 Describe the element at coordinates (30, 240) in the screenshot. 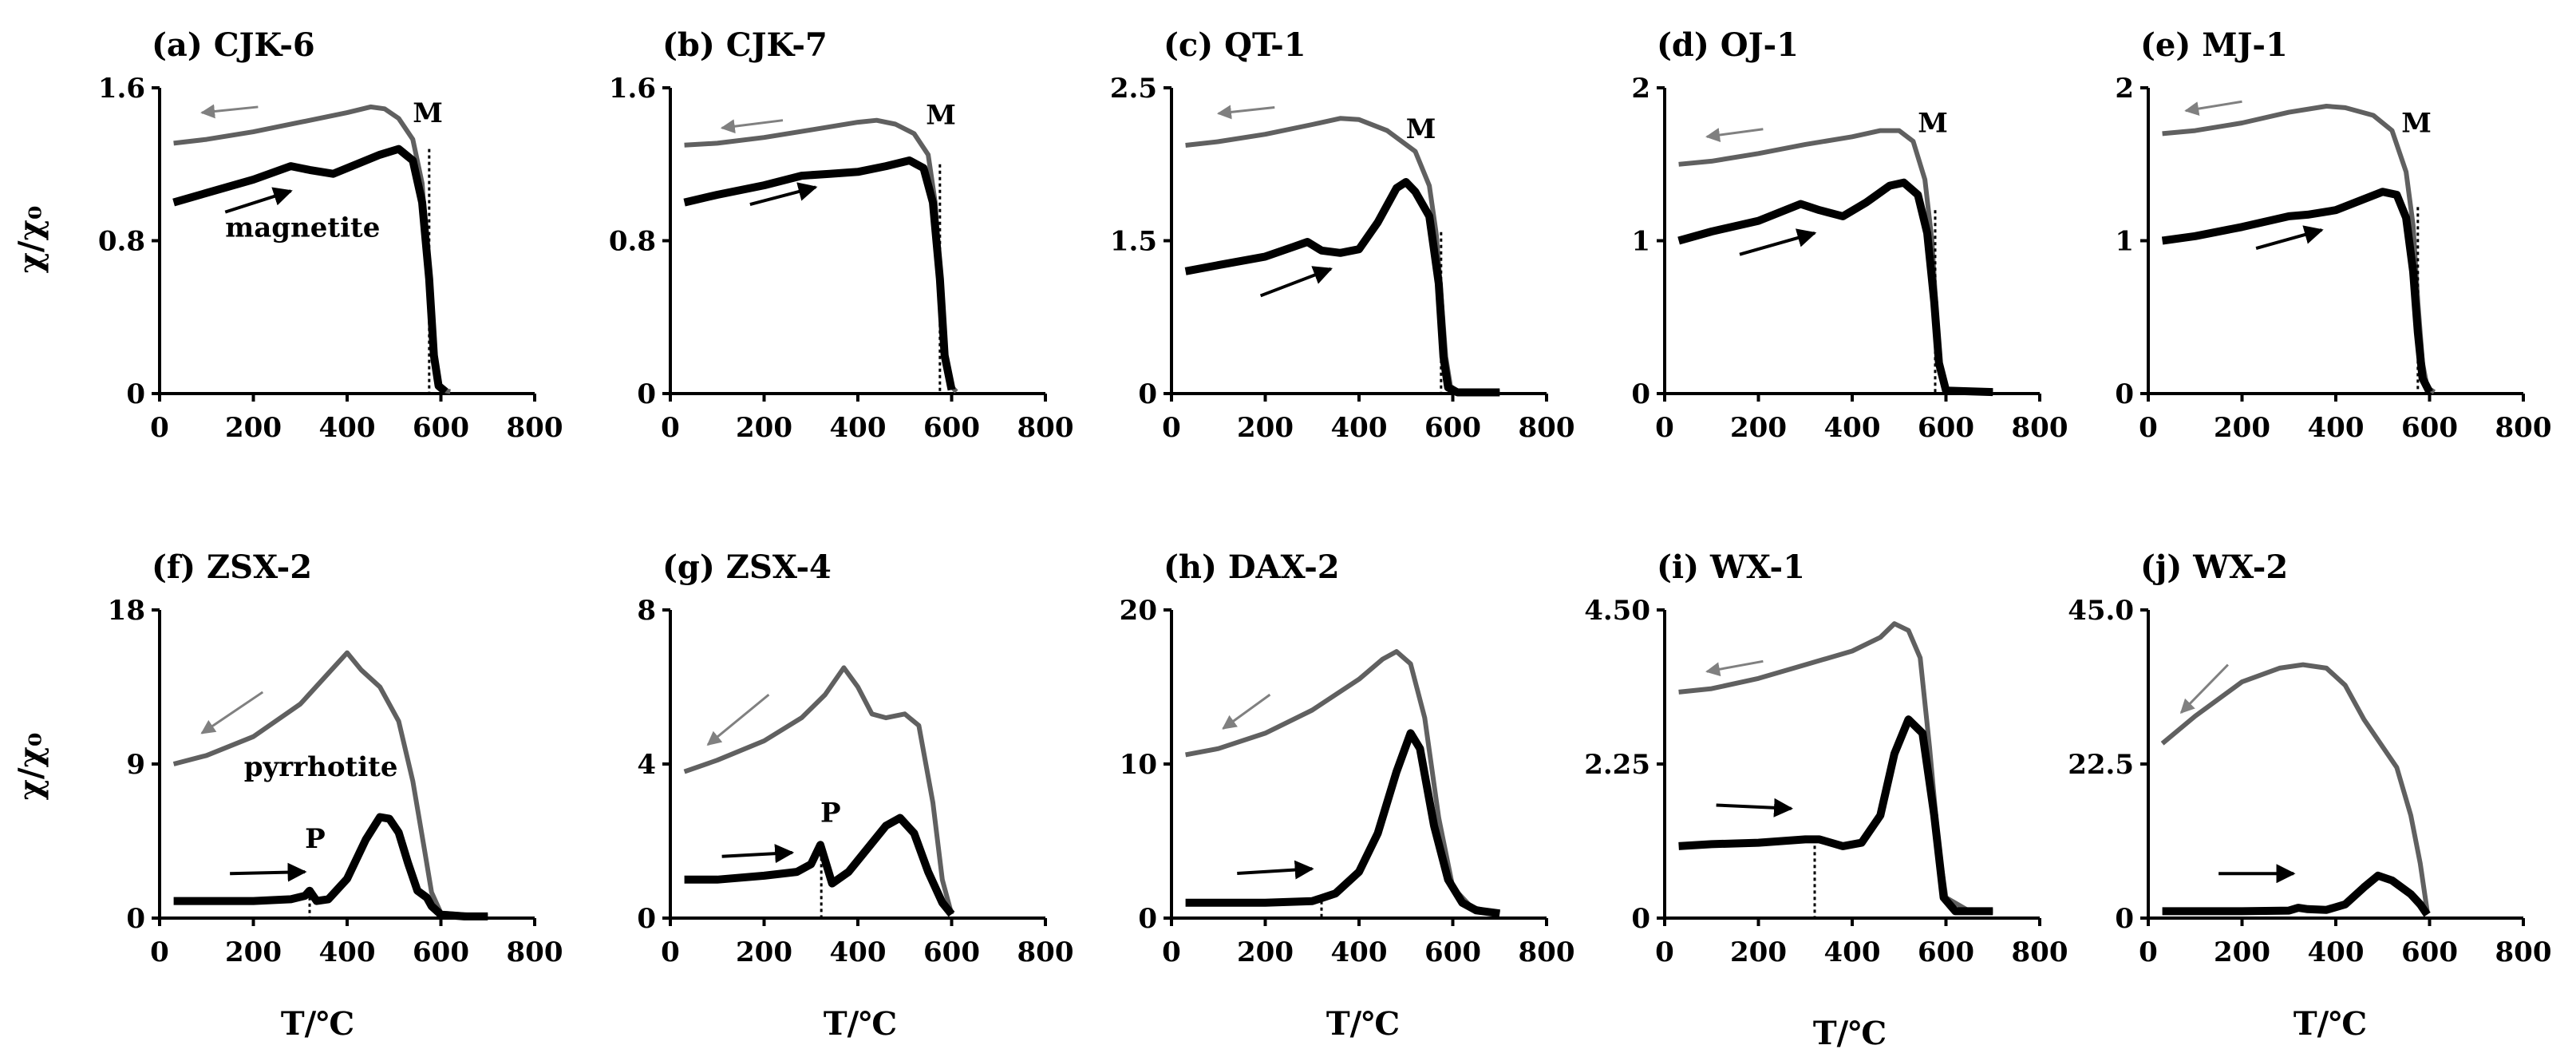

I see `y-axis-label-row-1: χ/χ₀` at that location.